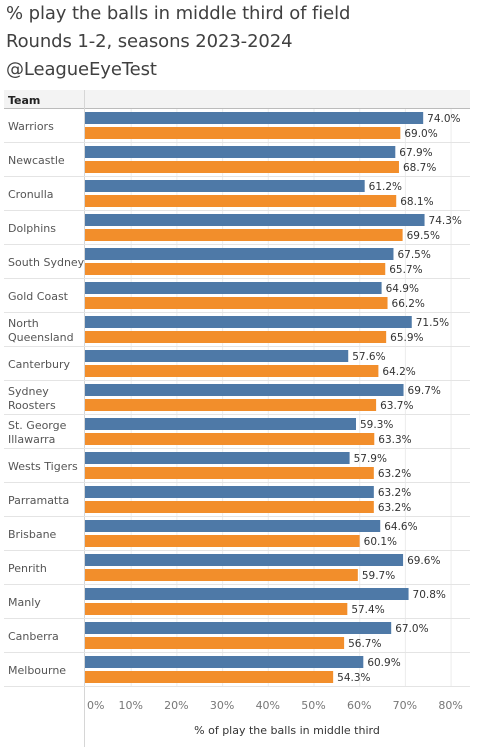 The width and height of the screenshot is (483, 747). Describe the element at coordinates (396, 406) in the screenshot. I see `bar-value-label: 63.7%` at that location.